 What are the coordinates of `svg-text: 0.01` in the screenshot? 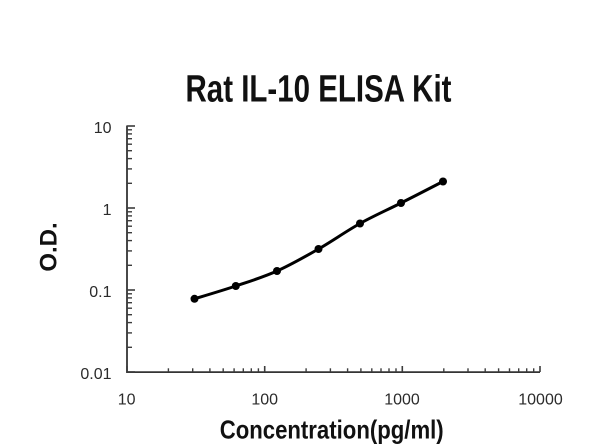 It's located at (95, 374).